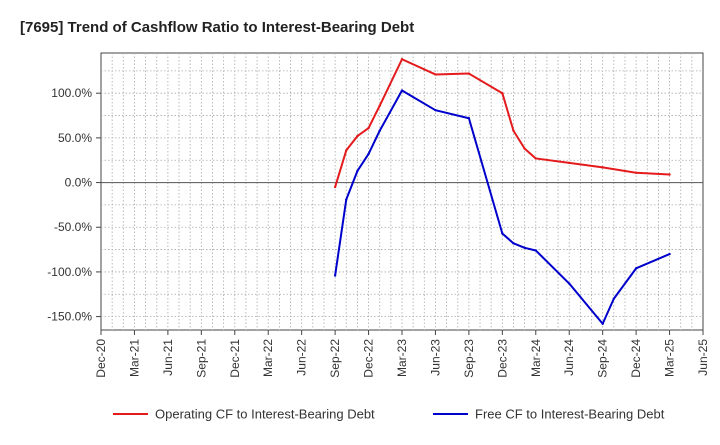 The image size is (720, 445). Describe the element at coordinates (74, 205) in the screenshot. I see `y-axis: -150.0% -100.0% -50.0% 0.0% 50.0% 100.0%` at that location.